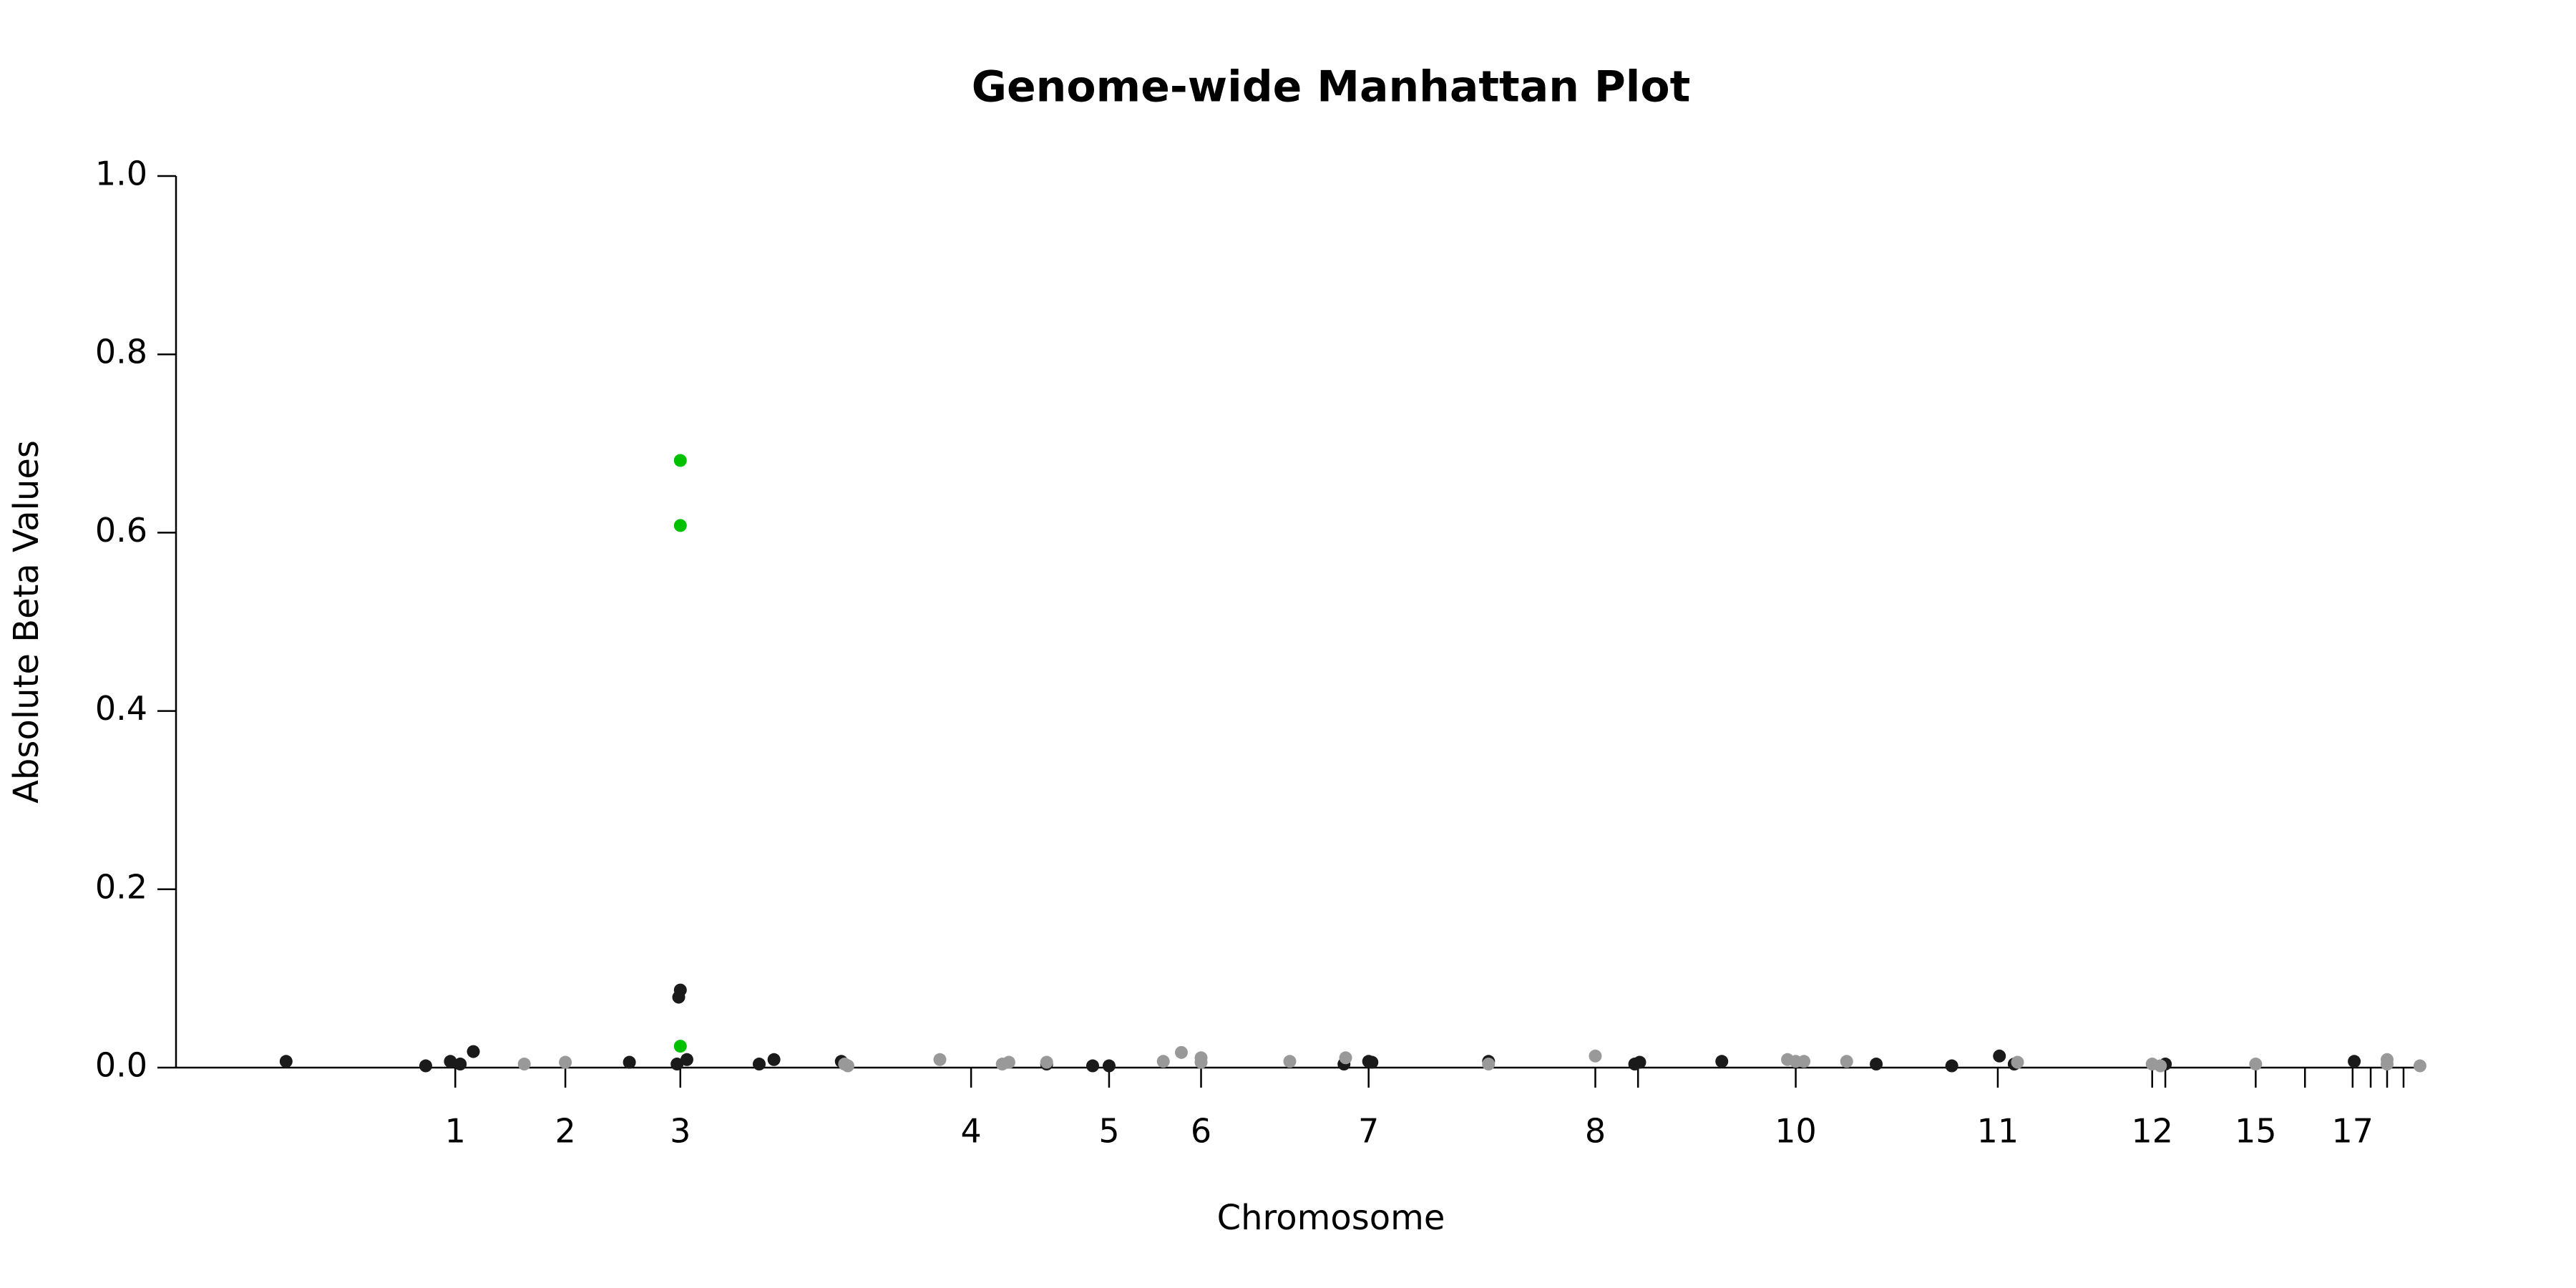 The width and height of the screenshot is (2576, 1288). Describe the element at coordinates (1595, 1131) in the screenshot. I see `x-tick-label: 8` at that location.